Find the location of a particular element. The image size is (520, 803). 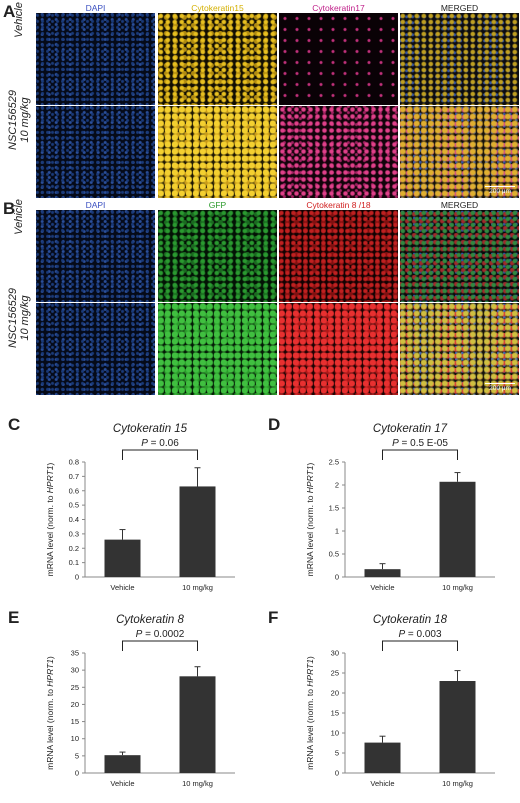

micrograph-b-nsc-merged: 200 μm is located at coordinates (459, 349).